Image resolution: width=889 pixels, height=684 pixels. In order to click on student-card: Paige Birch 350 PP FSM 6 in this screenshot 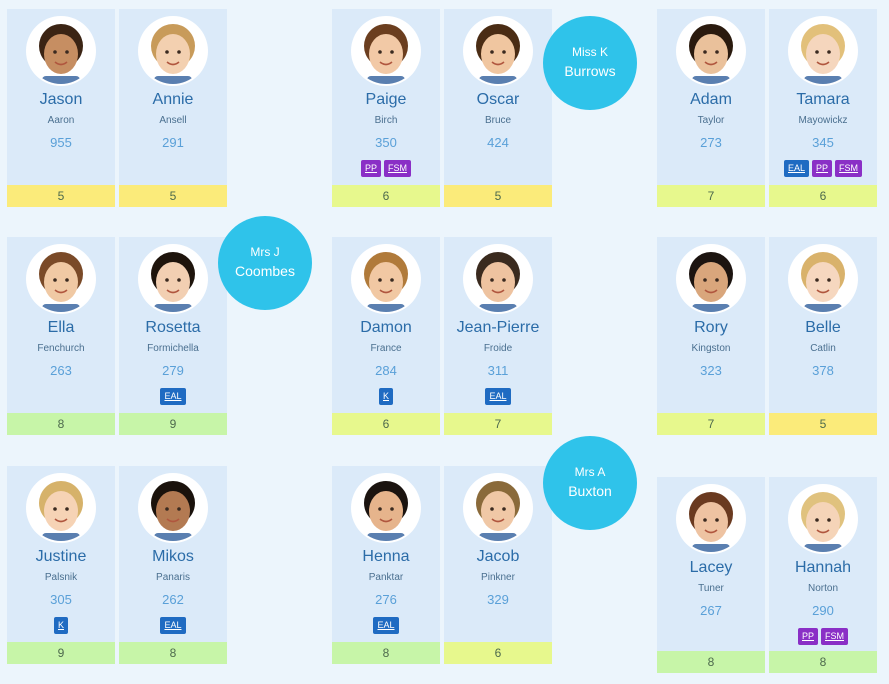, I will do `click(386, 108)`.